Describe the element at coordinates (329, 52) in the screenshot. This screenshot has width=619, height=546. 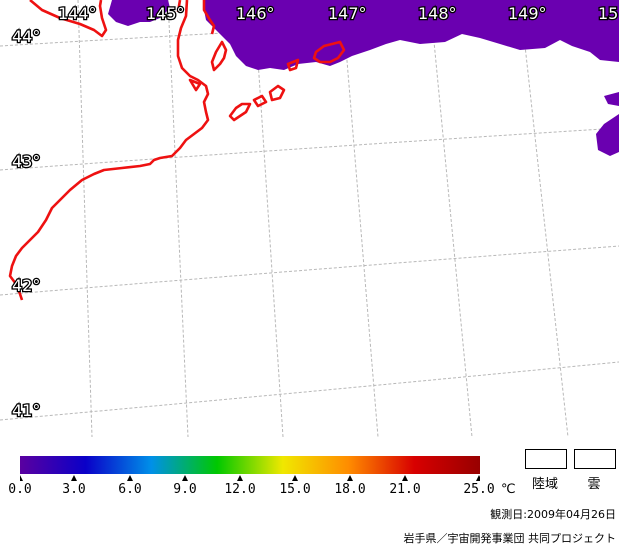
I see `coastline-island-d` at that location.